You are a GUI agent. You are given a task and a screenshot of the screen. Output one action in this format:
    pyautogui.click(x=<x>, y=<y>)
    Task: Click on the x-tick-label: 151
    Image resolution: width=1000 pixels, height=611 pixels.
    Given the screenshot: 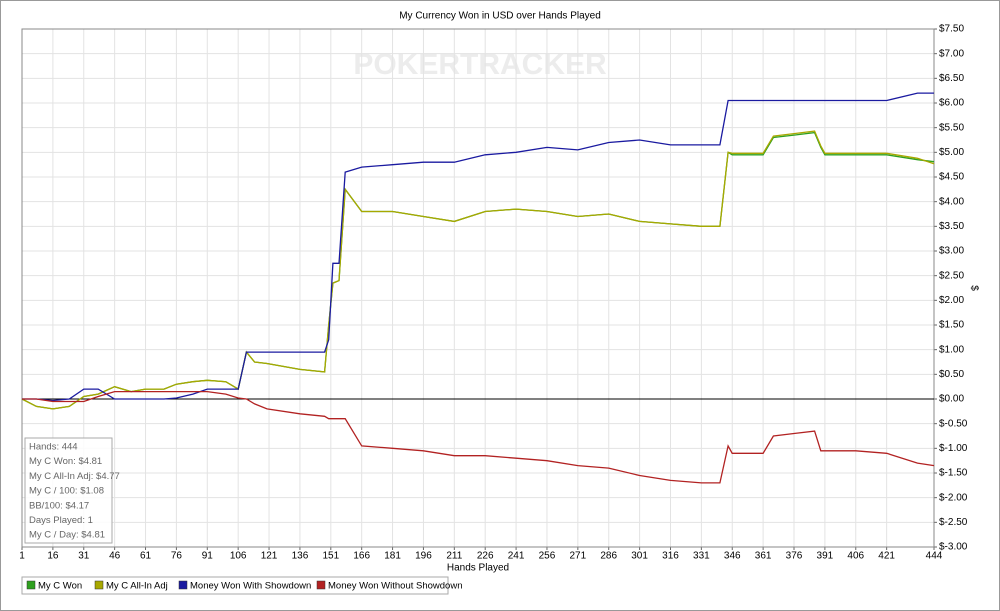 What is the action you would take?
    pyautogui.click(x=330, y=556)
    